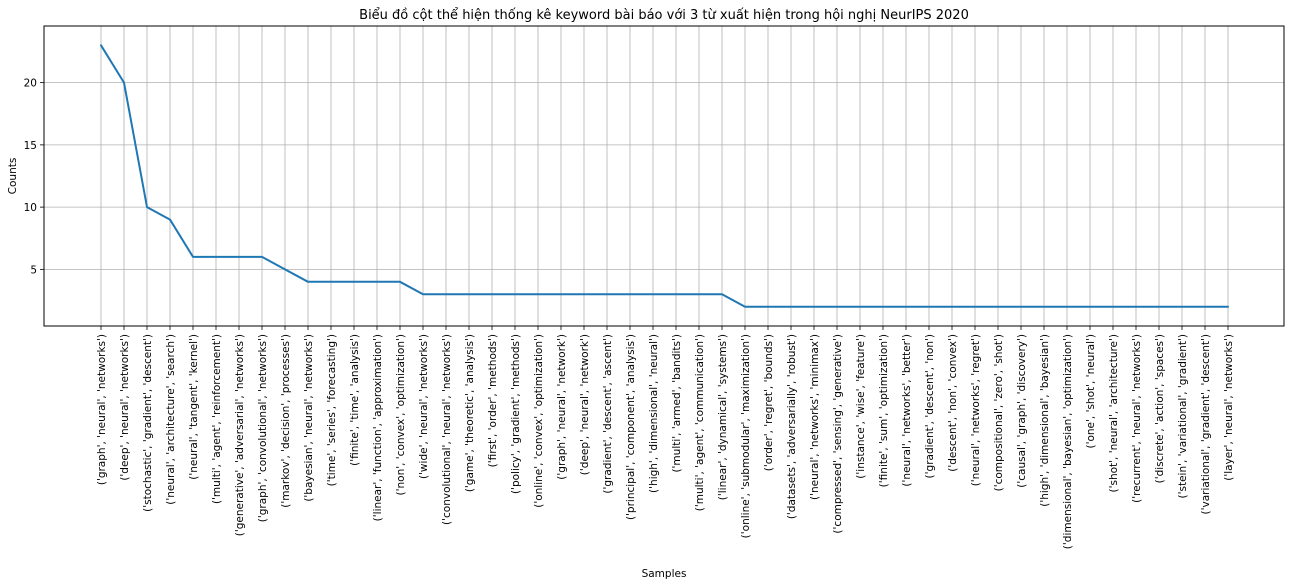 The height and width of the screenshot is (586, 1292). What do you see at coordinates (424, 406) in the screenshot?
I see `x-tick-label: ('wide', 'neural', 'networks')` at bounding box center [424, 406].